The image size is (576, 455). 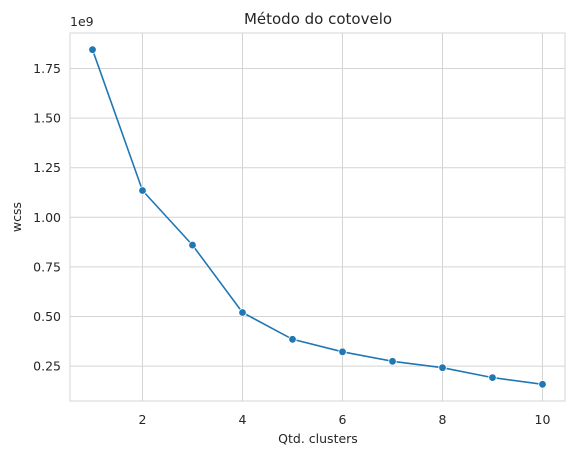 I want to click on y-tick-label: 0.25, so click(x=47, y=366).